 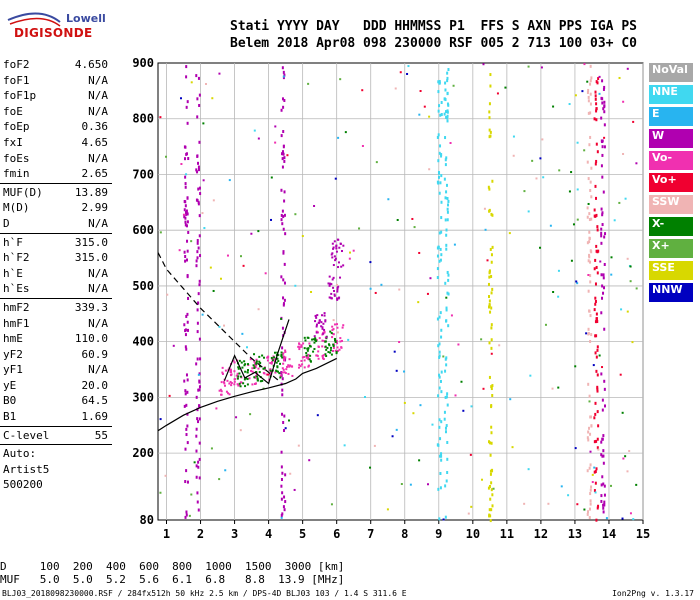 What do you see at coordinates (143, 174) in the screenshot?
I see `y-tick-label: 700` at bounding box center [143, 174].